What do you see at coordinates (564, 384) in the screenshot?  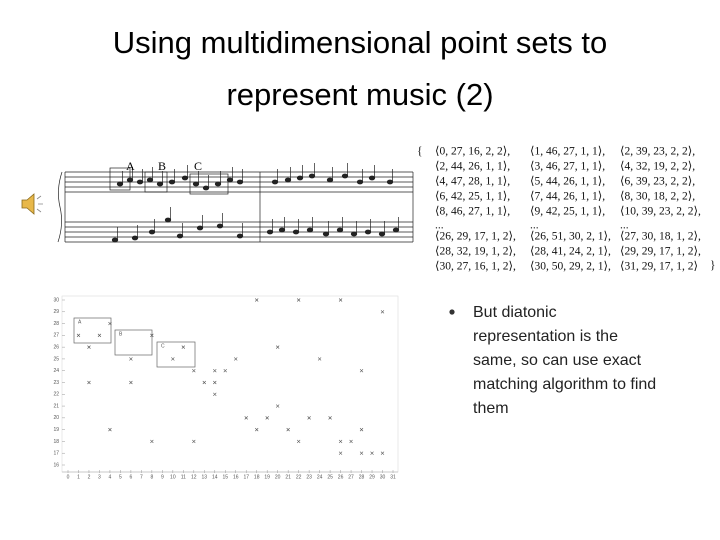 I see `bullet-line: matching algorithm to find` at bounding box center [564, 384].